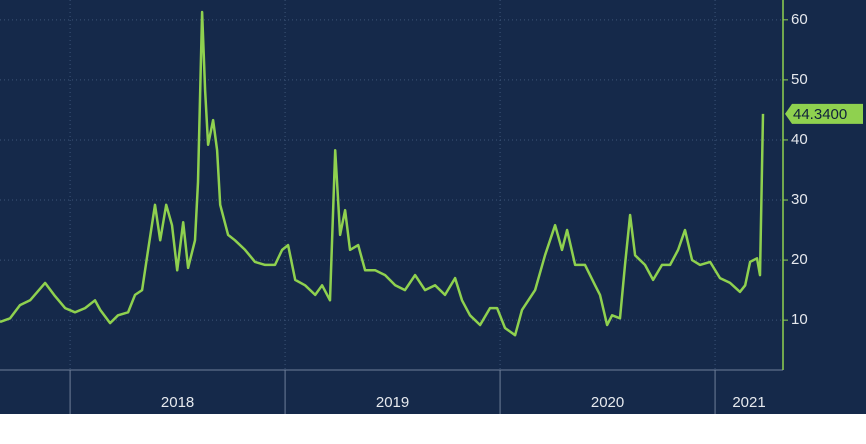 The width and height of the screenshot is (866, 444). What do you see at coordinates (799, 139) in the screenshot?
I see `y-tick-label: 40` at bounding box center [799, 139].